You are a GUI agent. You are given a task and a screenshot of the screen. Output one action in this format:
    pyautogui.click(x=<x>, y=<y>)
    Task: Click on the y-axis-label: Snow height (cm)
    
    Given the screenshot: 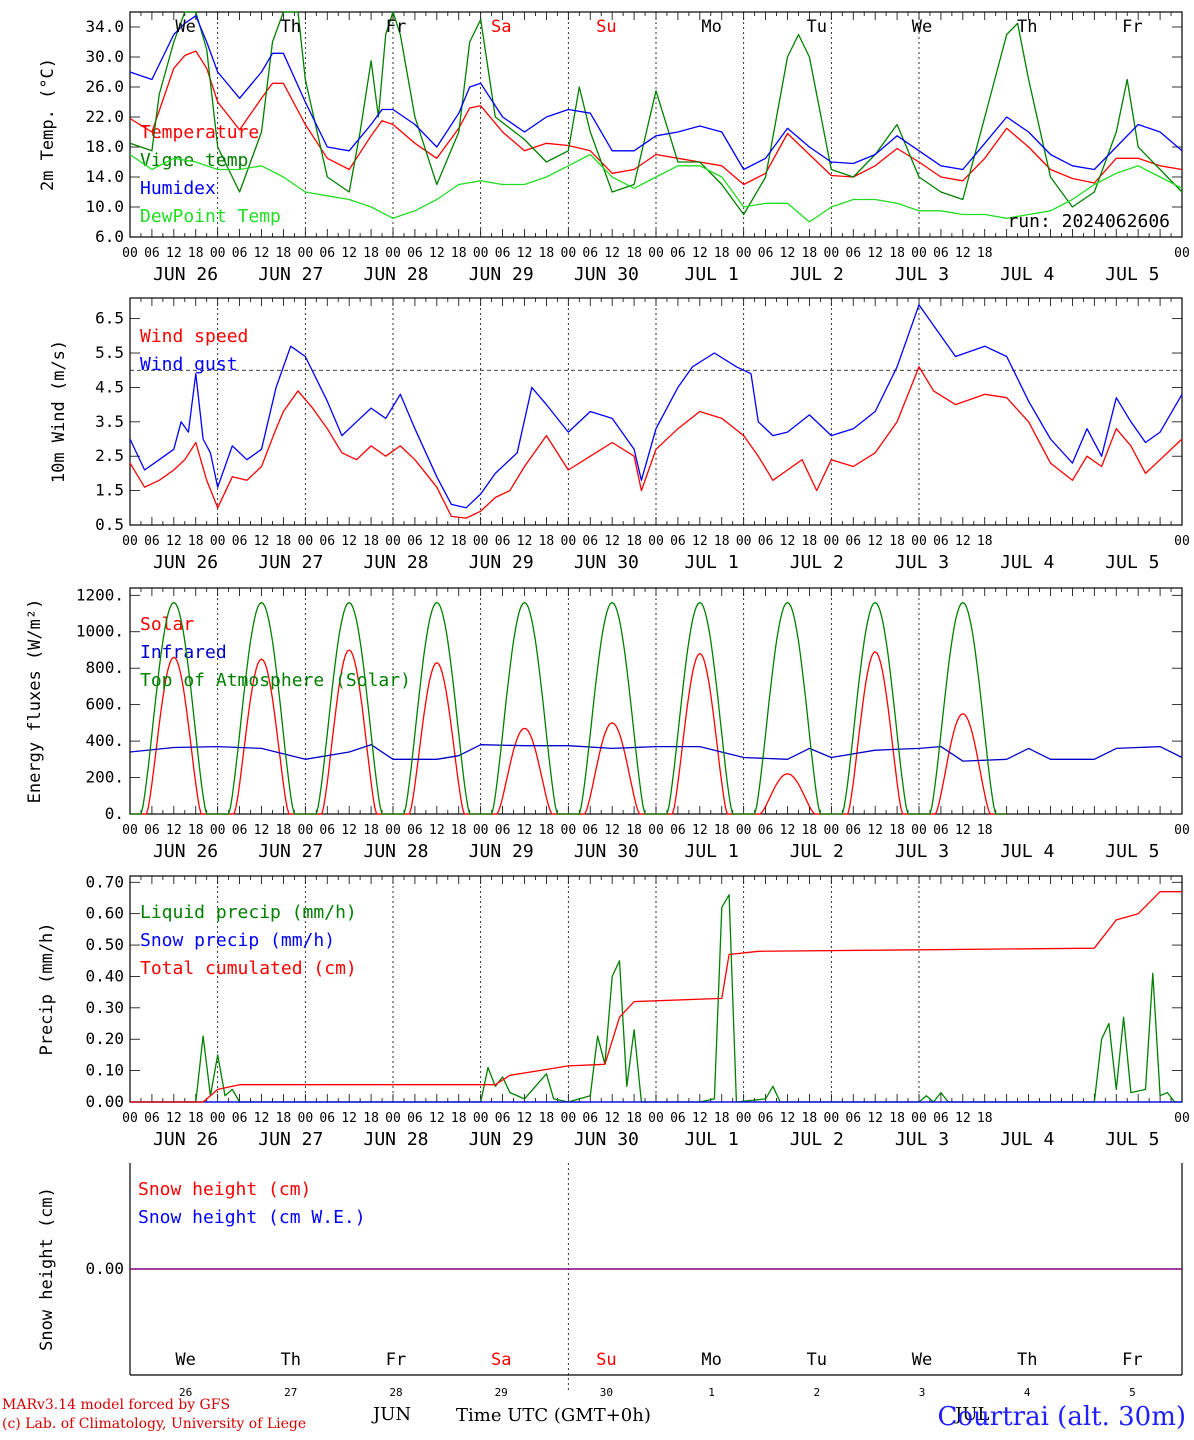 What is the action you would take?
    pyautogui.click(x=47, y=1269)
    